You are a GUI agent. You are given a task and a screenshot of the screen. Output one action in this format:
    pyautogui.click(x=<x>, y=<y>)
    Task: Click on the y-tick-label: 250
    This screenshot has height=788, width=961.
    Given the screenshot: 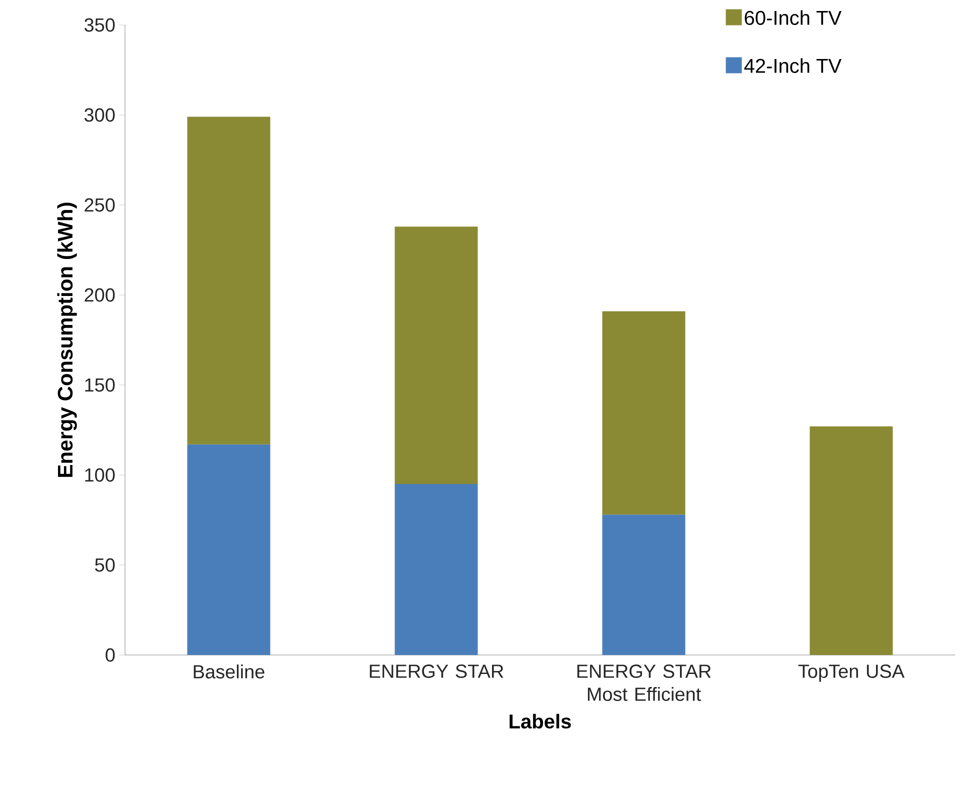 What is the action you would take?
    pyautogui.click(x=99, y=205)
    